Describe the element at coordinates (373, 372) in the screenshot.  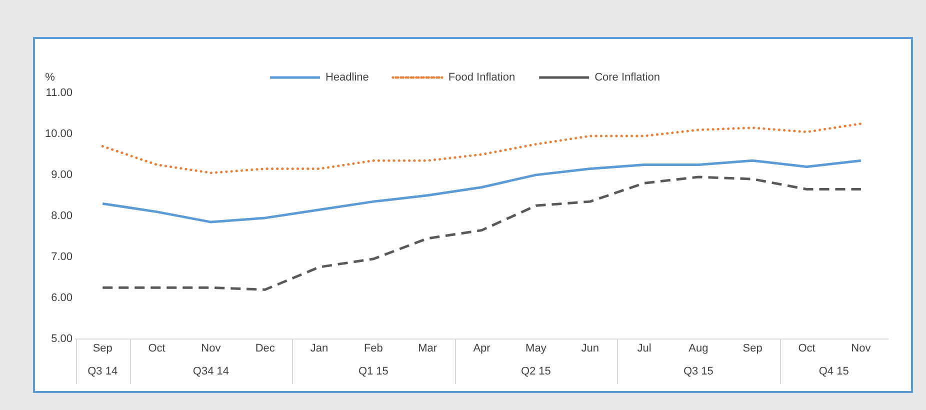
I see `text: Q1 15` at that location.